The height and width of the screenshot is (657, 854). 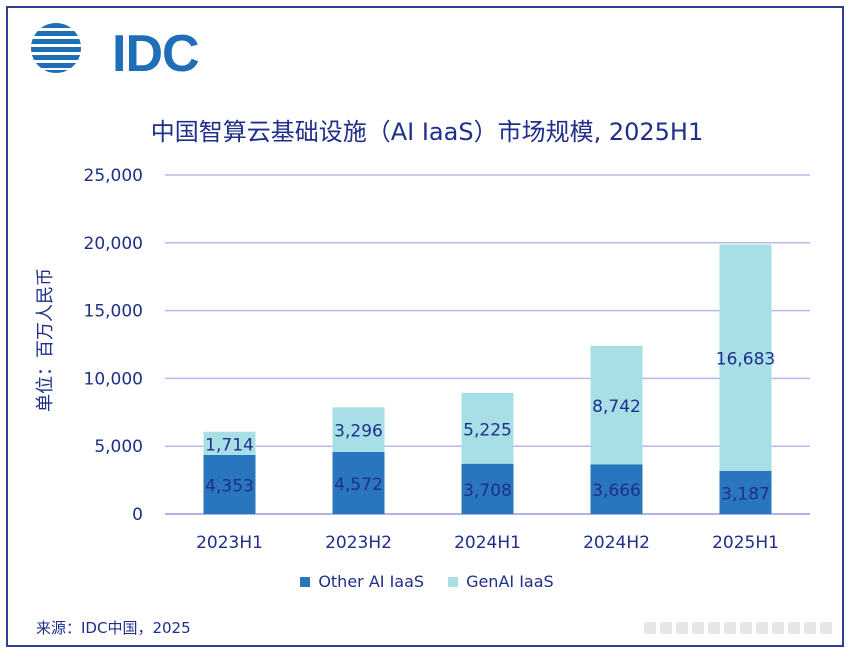 What do you see at coordinates (113, 628) in the screenshot?
I see `source-note: 来源：IDC中国，2025` at bounding box center [113, 628].